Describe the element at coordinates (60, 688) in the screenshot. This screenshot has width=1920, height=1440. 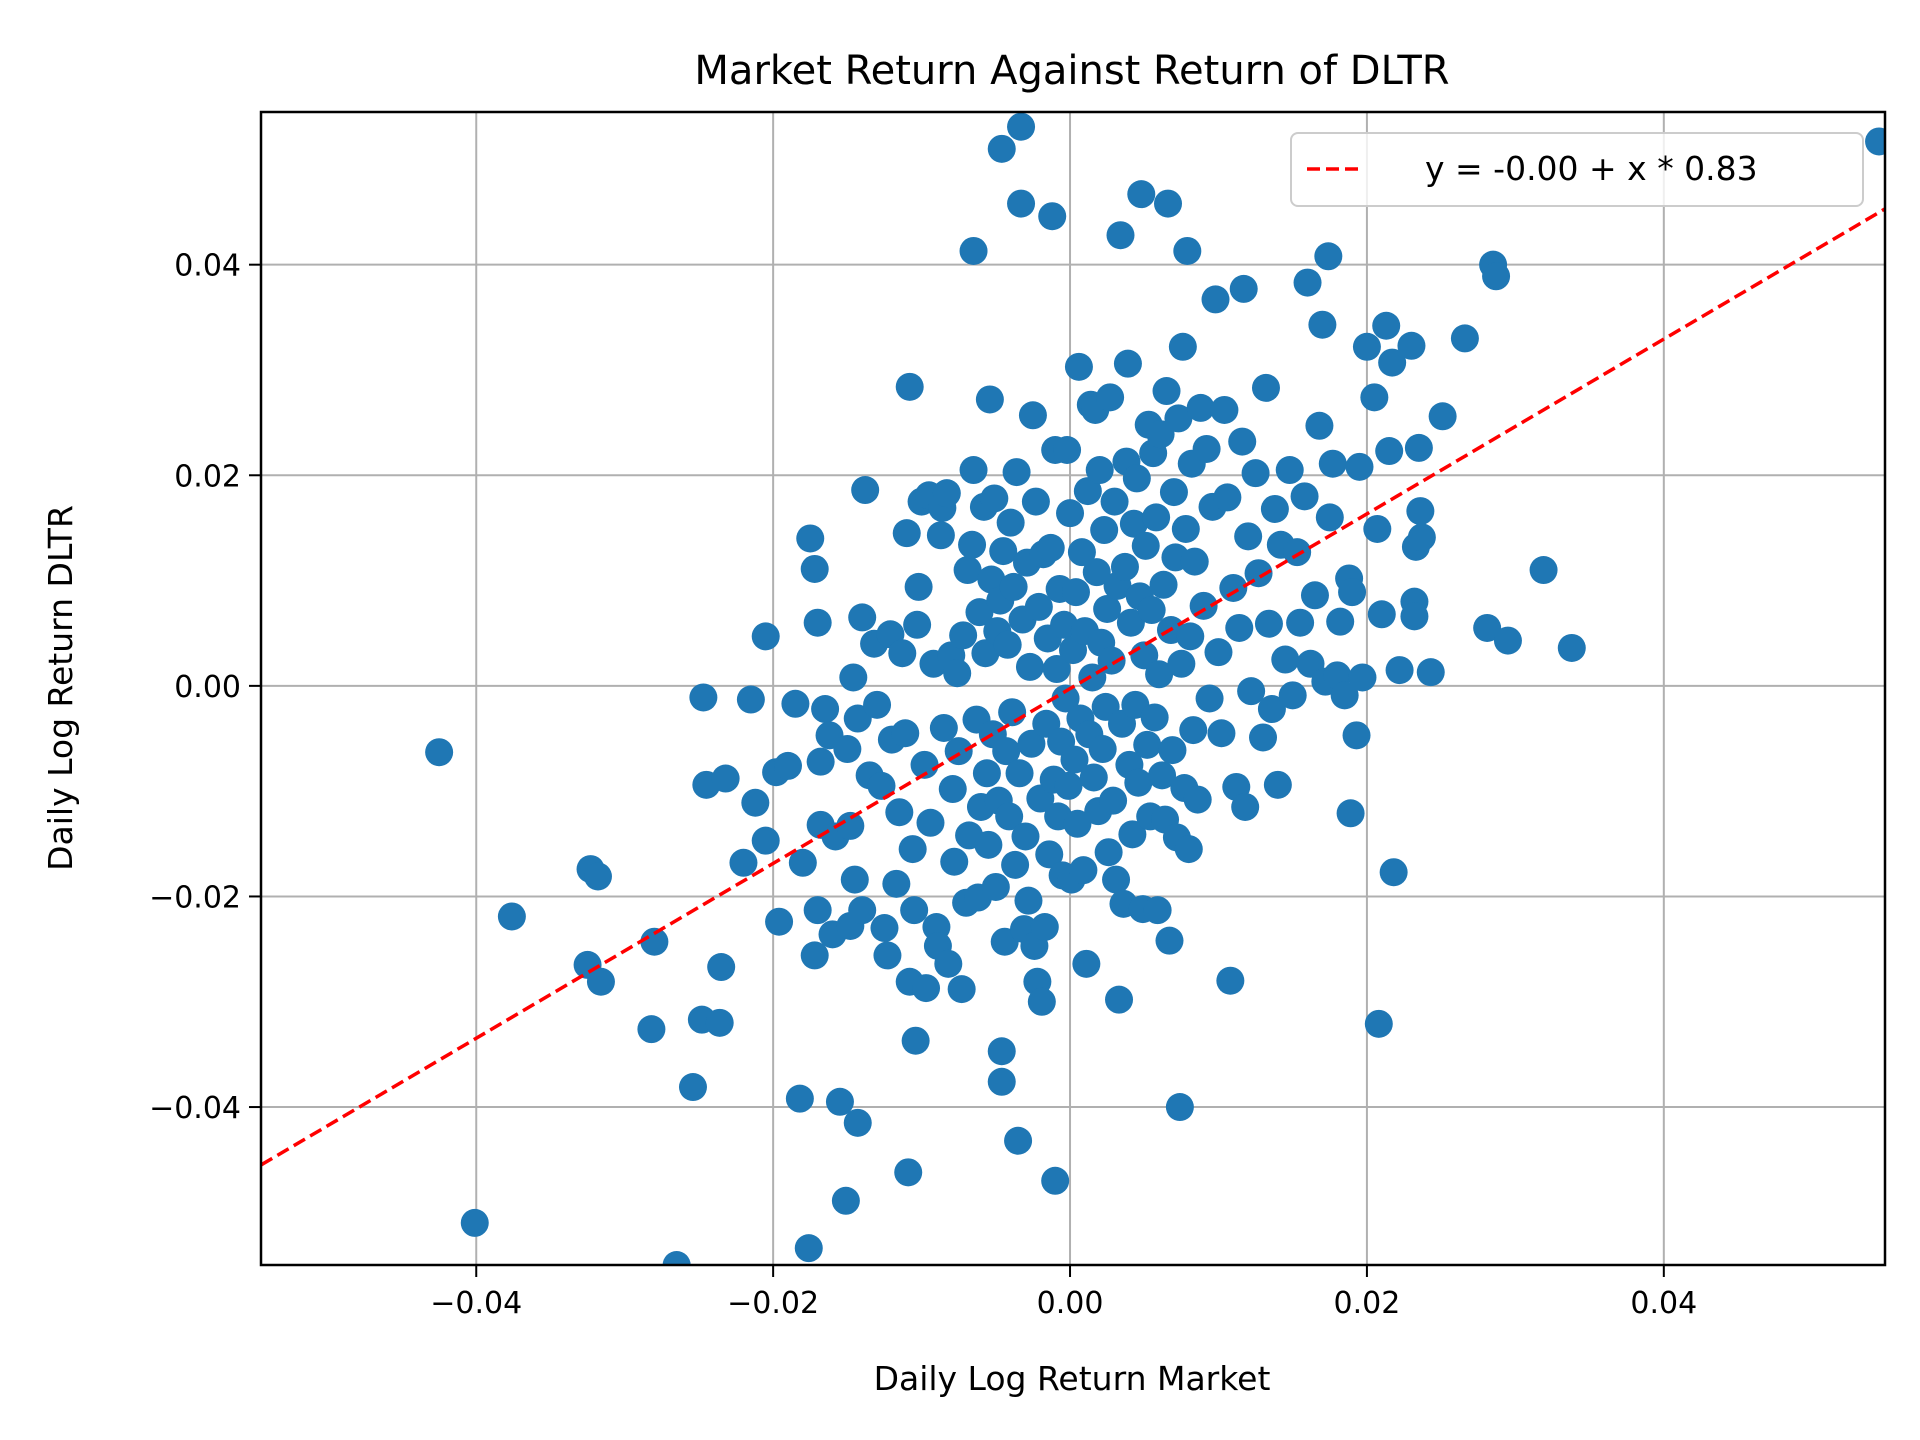
I see `y-axis-label: Daily Log Return DLTR` at that location.